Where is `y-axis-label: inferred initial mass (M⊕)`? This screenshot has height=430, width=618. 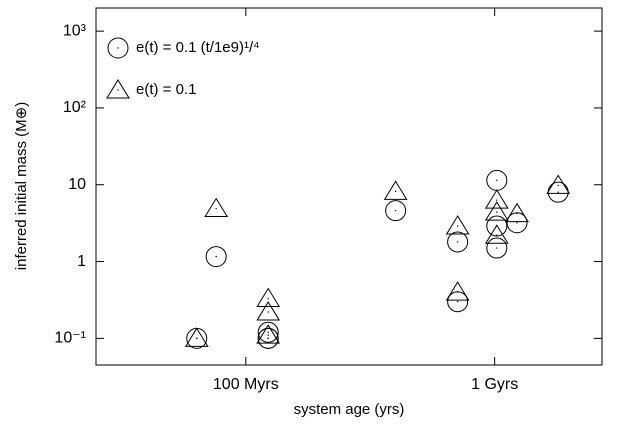 y-axis-label: inferred initial mass (M⊕) is located at coordinates (21, 186).